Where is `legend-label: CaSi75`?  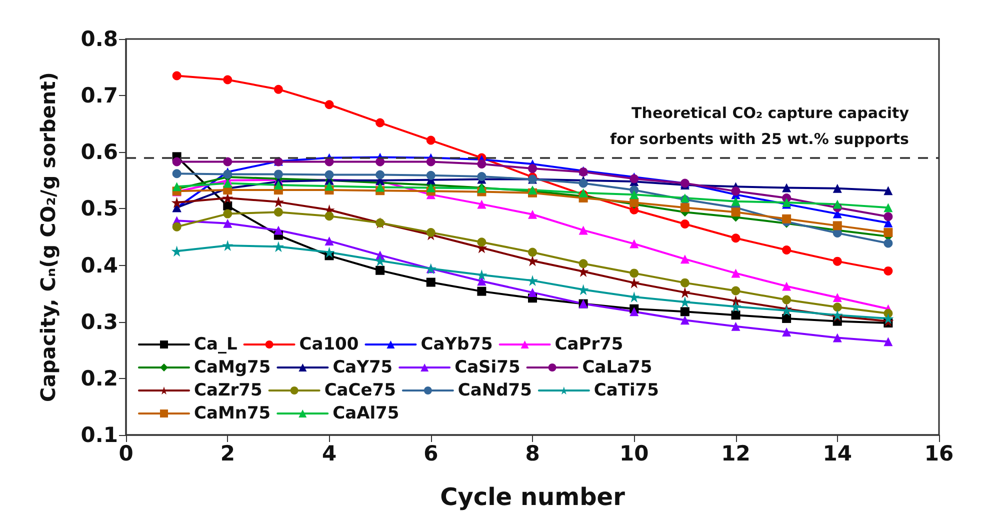 legend-label: CaSi75 is located at coordinates (487, 368).